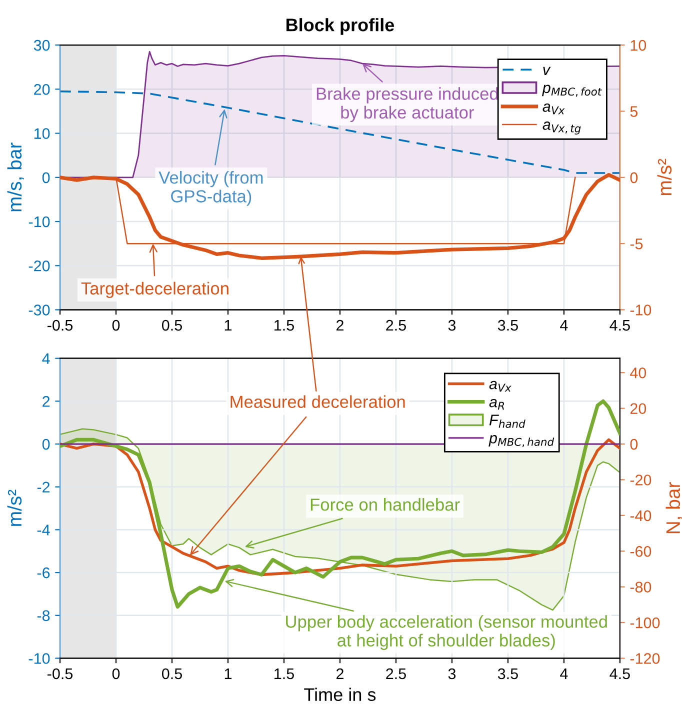  Describe the element at coordinates (42, 89) in the screenshot. I see `y-tick-label: 20` at that location.